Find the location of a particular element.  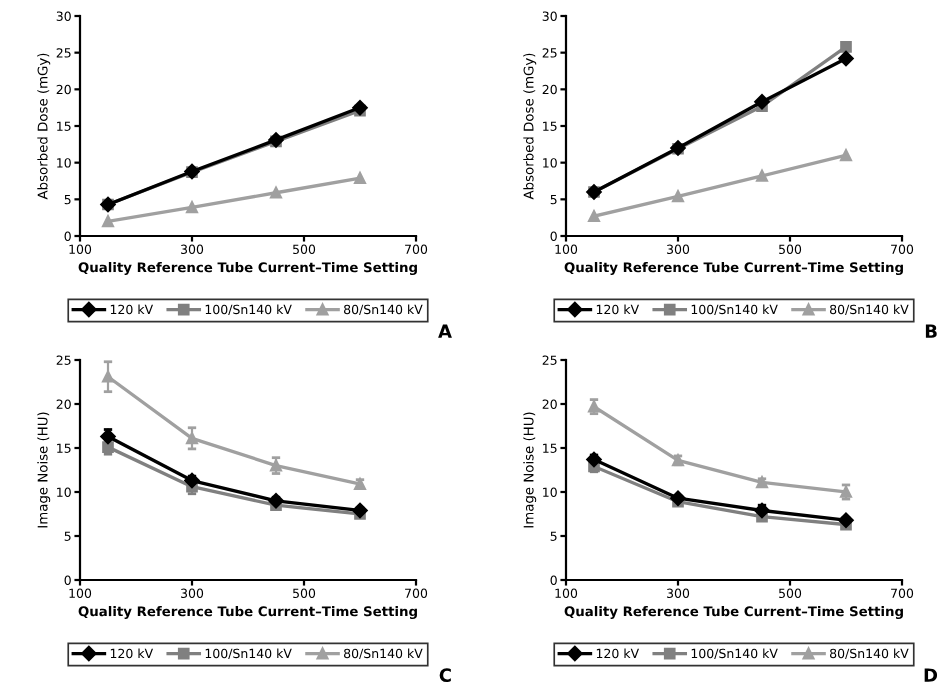

text: B is located at coordinates (931, 331).